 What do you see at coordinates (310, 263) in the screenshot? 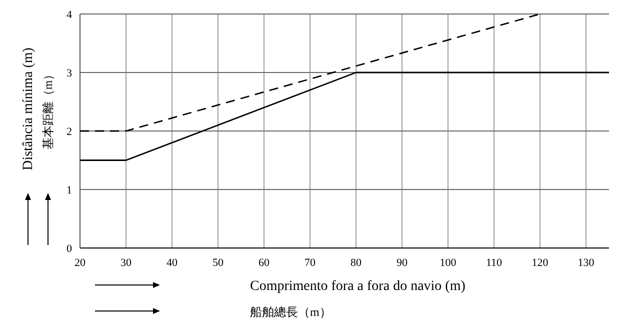
I see `x-tick-label: 70` at bounding box center [310, 263].